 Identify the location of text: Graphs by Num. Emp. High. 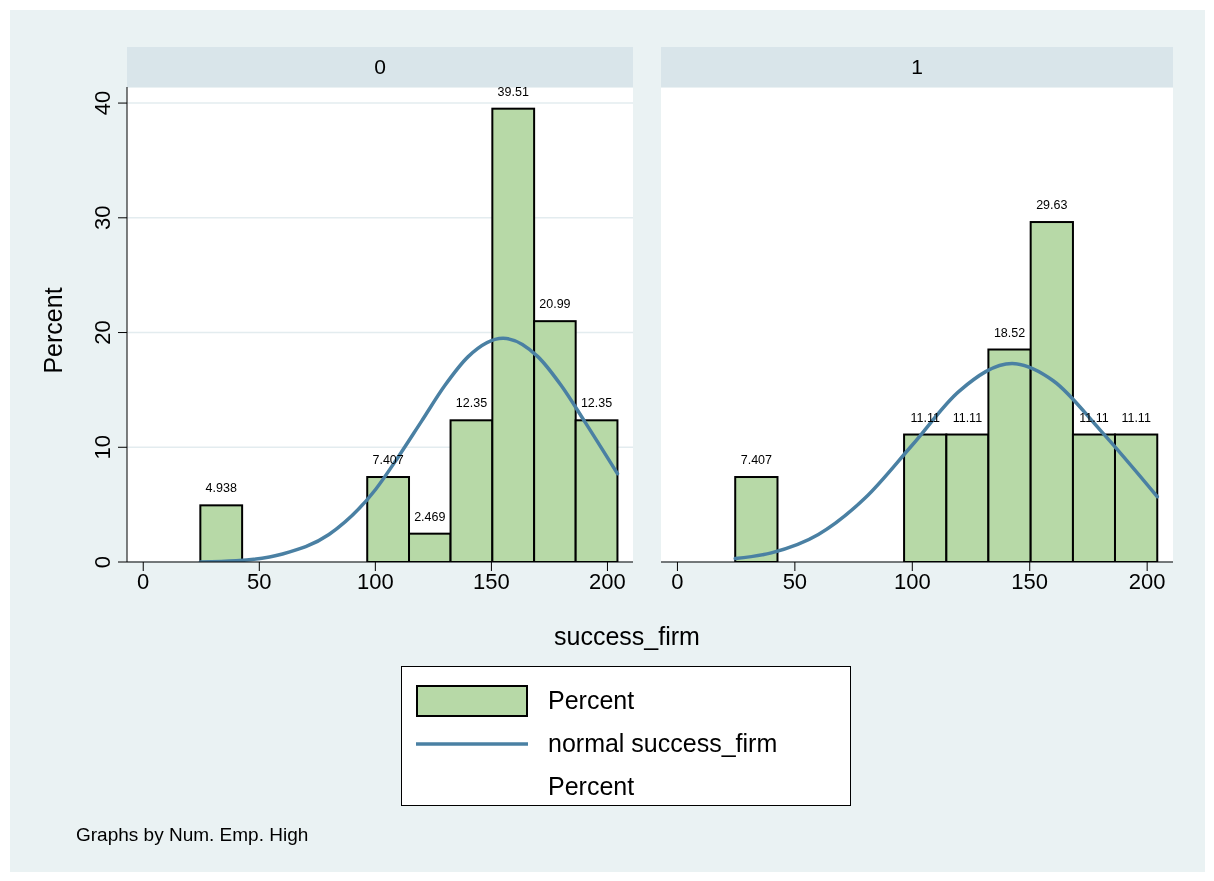
(192, 835).